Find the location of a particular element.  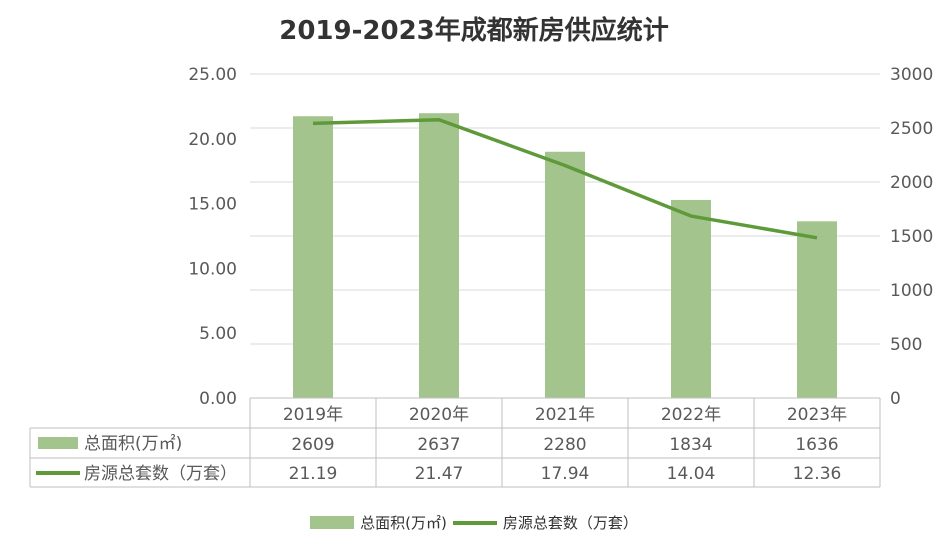

table-cell-line: 21.47 is located at coordinates (439, 474).